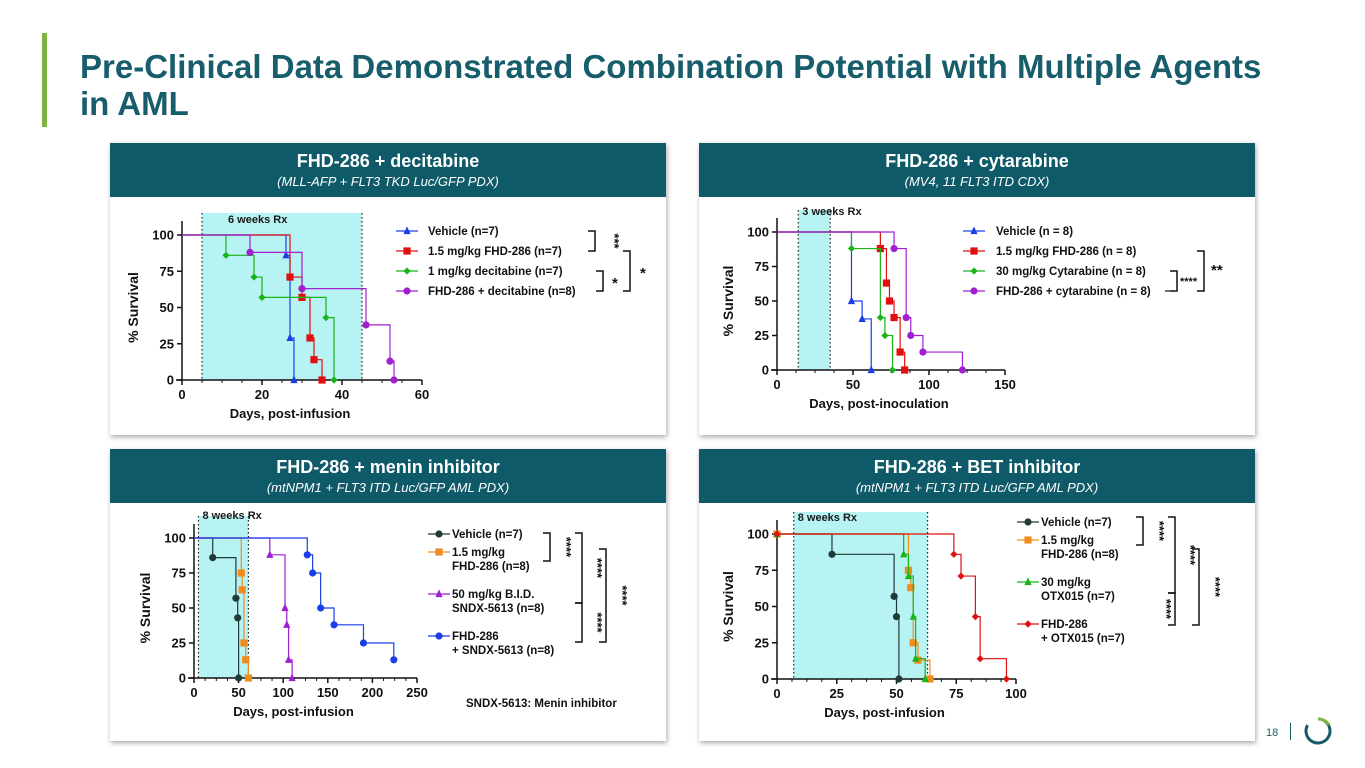 This screenshot has width=1365, height=768. What do you see at coordinates (896, 693) in the screenshot?
I see `x-tick-label: 50` at bounding box center [896, 693].